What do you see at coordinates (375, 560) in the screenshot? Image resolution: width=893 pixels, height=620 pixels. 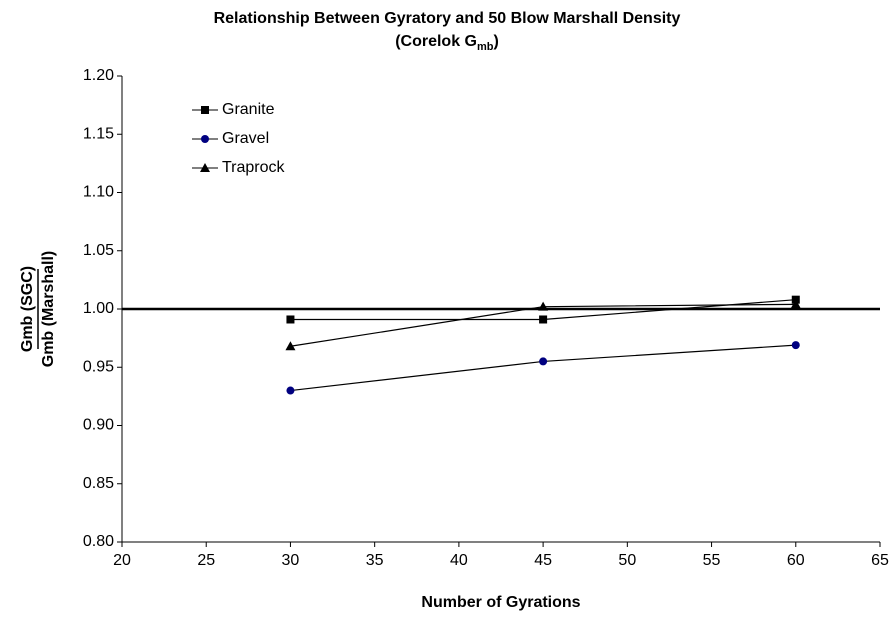 I see `x-tick-label: 35` at bounding box center [375, 560].